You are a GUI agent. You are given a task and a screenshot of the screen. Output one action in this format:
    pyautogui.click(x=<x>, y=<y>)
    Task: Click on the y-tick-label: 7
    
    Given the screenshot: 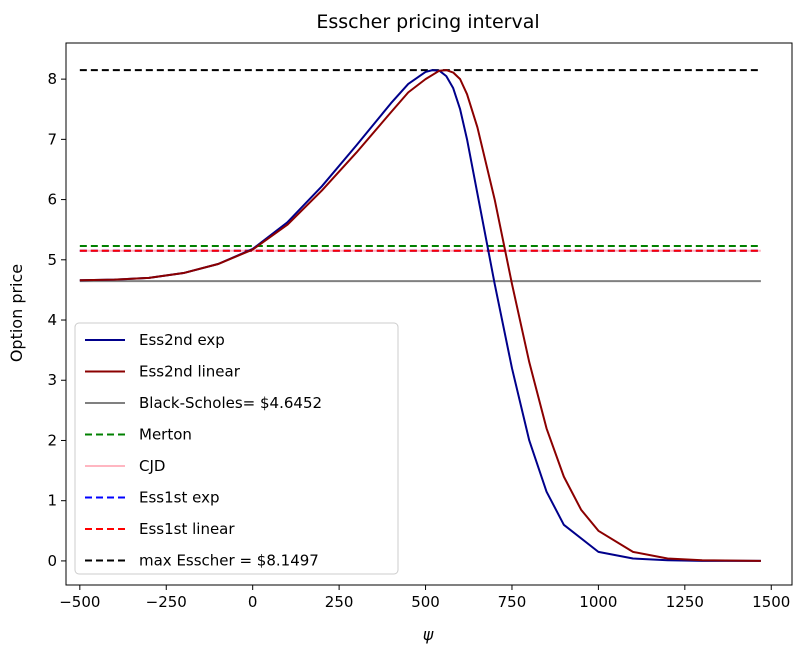 What is the action you would take?
    pyautogui.click(x=52, y=139)
    